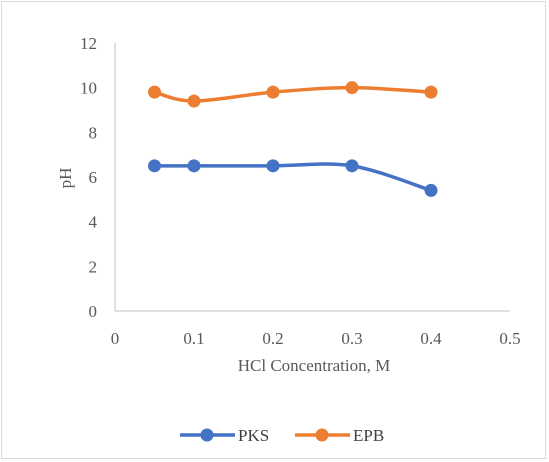 This screenshot has height=462, width=549. Describe the element at coordinates (193, 338) in the screenshot. I see `x-tick-label: 0.1` at that location.